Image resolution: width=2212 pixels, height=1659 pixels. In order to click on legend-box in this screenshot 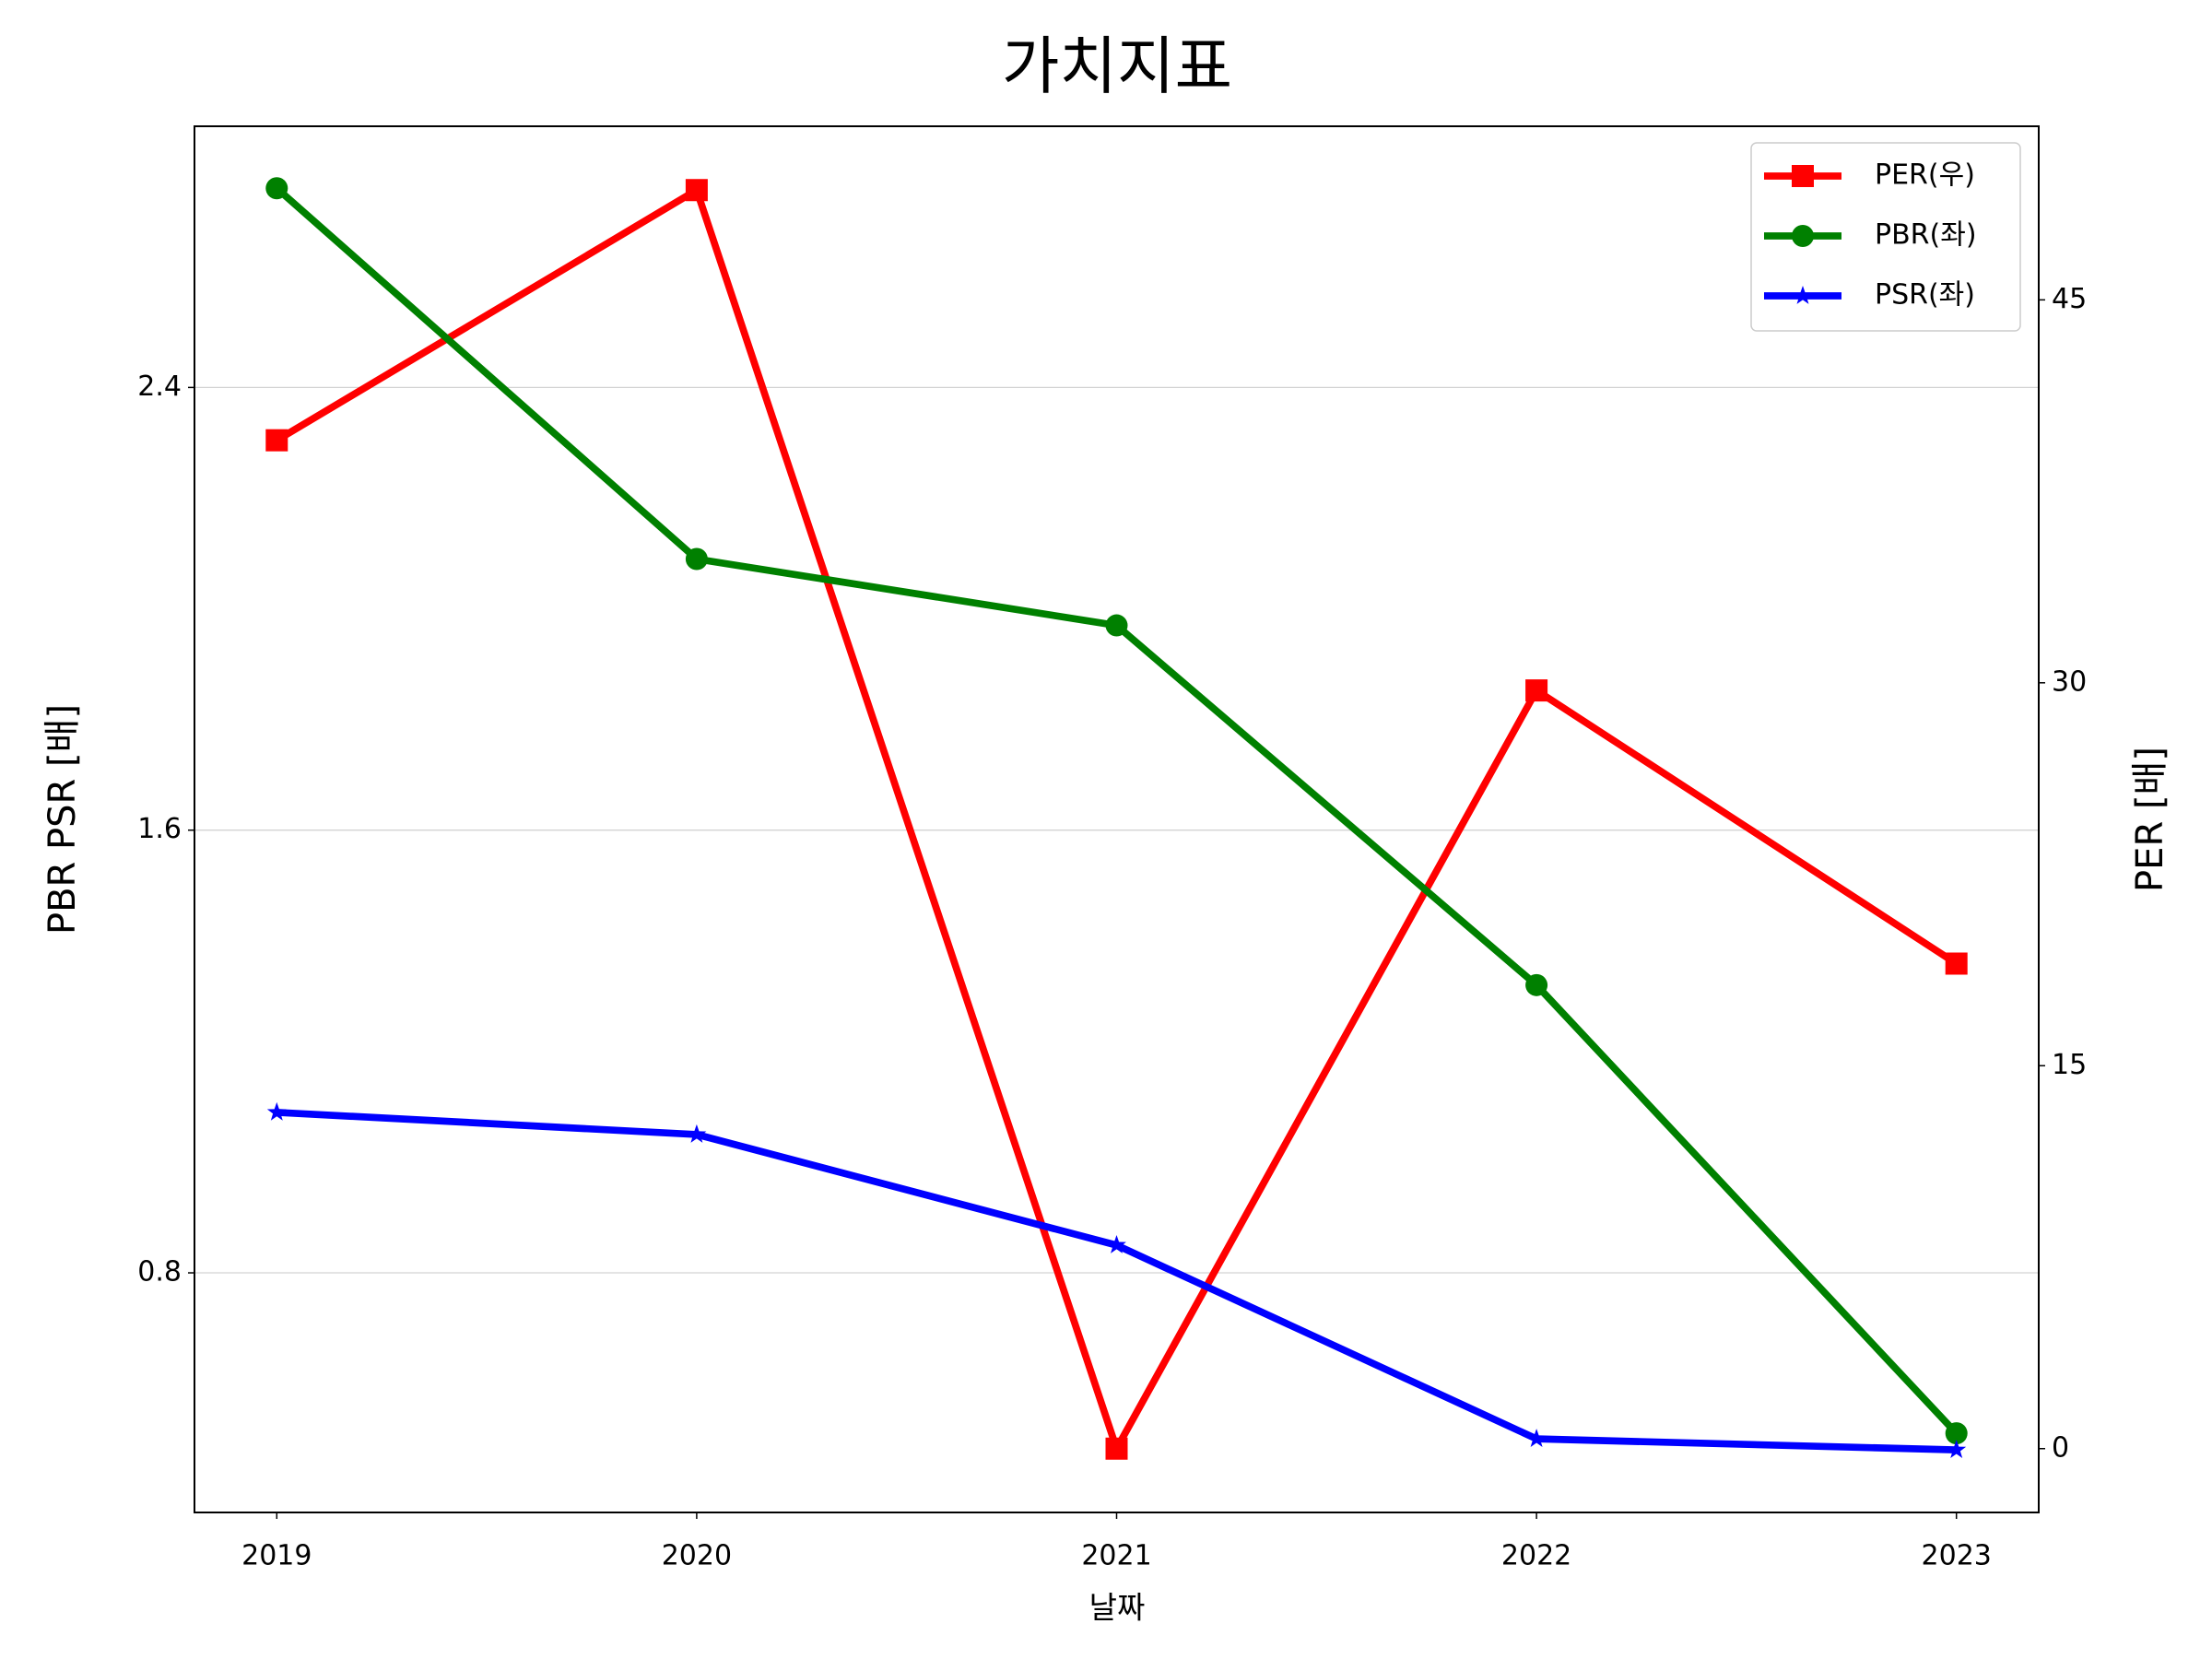, I will do `click(1885, 237)`.